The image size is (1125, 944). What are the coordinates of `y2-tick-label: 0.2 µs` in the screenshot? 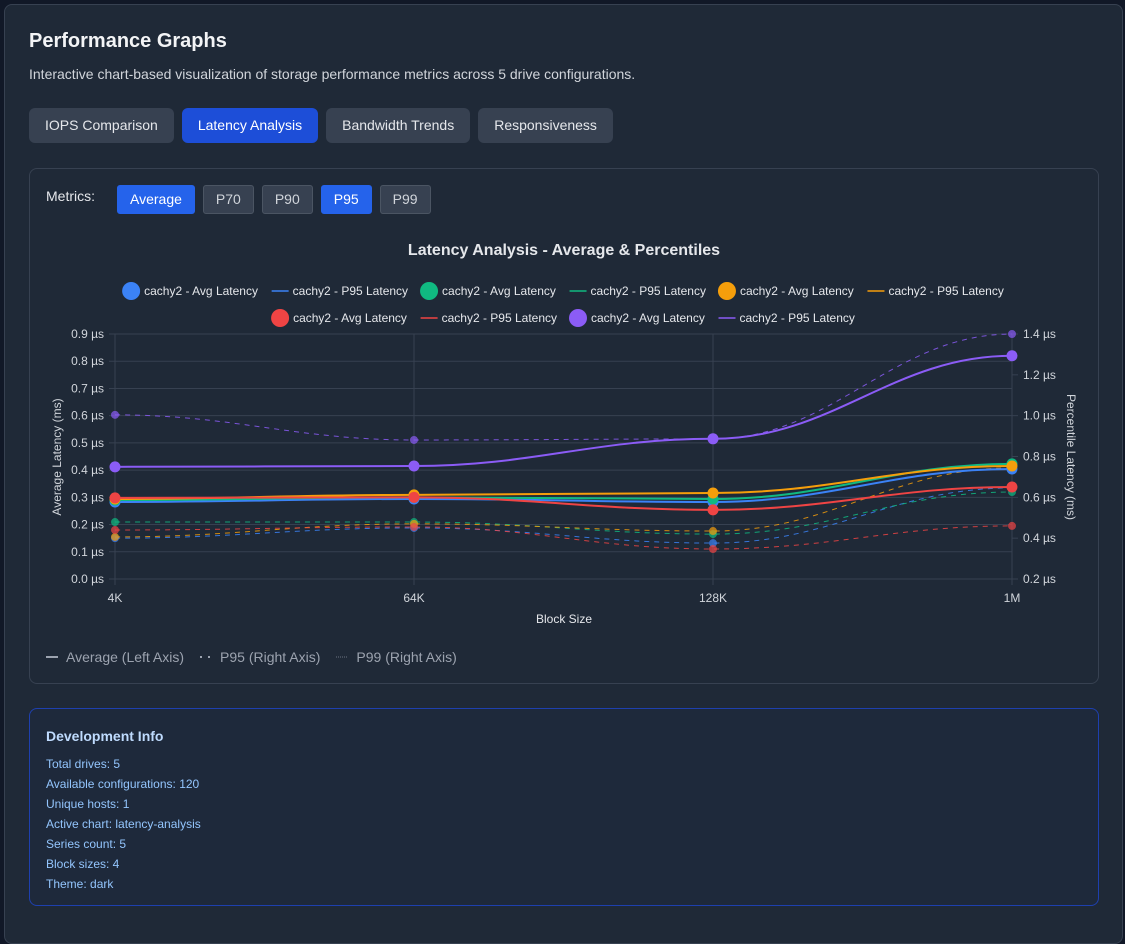 It's located at (1039, 579).